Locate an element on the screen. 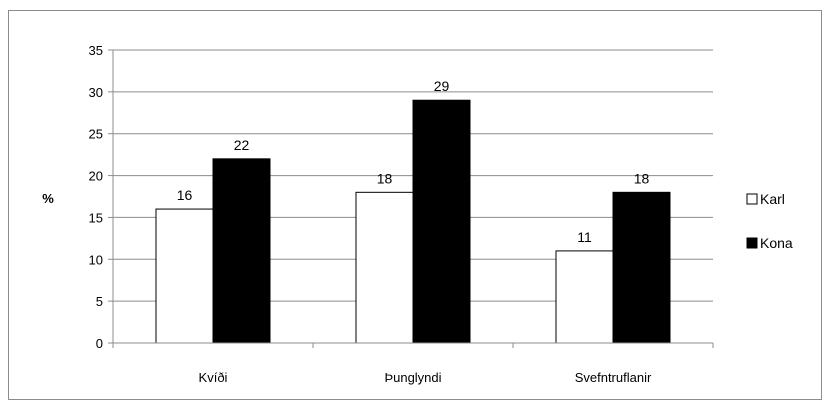 This screenshot has width=830, height=403. legend-label: Kona is located at coordinates (776, 243).